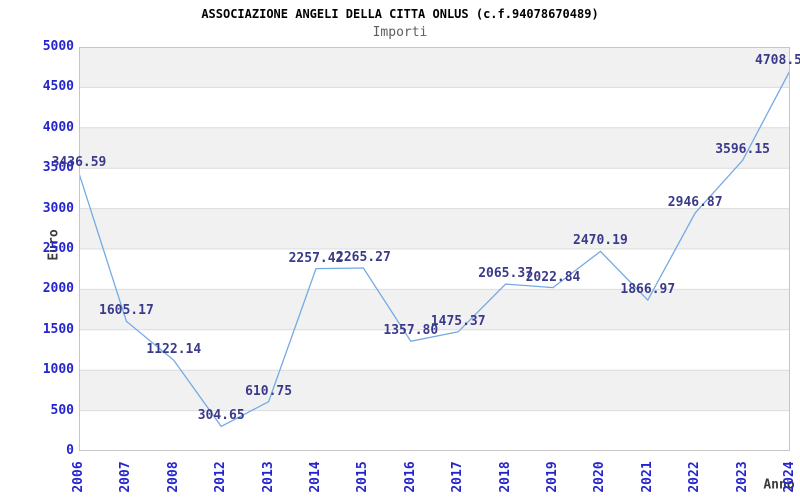  I want to click on y-tick-label: 2000, so click(58, 289).